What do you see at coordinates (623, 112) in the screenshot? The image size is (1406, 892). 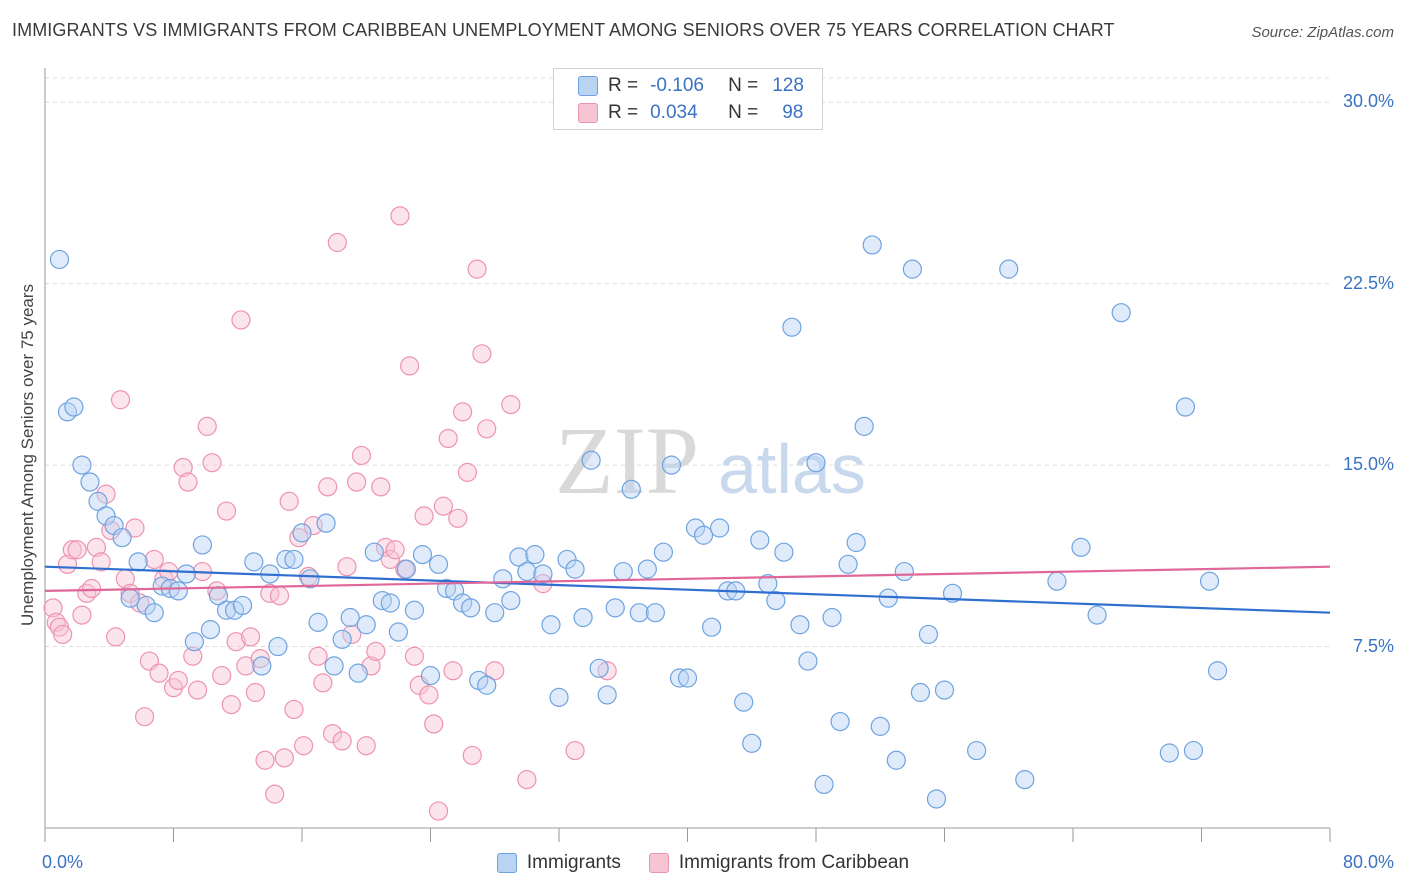 I see `legend-r-label: R =` at bounding box center [623, 112].